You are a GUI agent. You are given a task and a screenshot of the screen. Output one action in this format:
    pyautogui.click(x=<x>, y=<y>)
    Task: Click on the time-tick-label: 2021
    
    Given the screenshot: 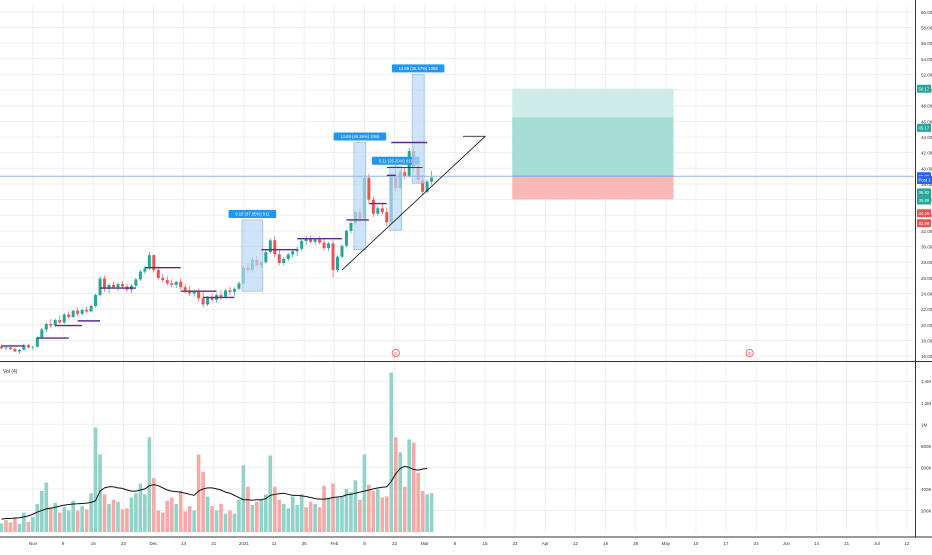 What is the action you would take?
    pyautogui.click(x=244, y=543)
    